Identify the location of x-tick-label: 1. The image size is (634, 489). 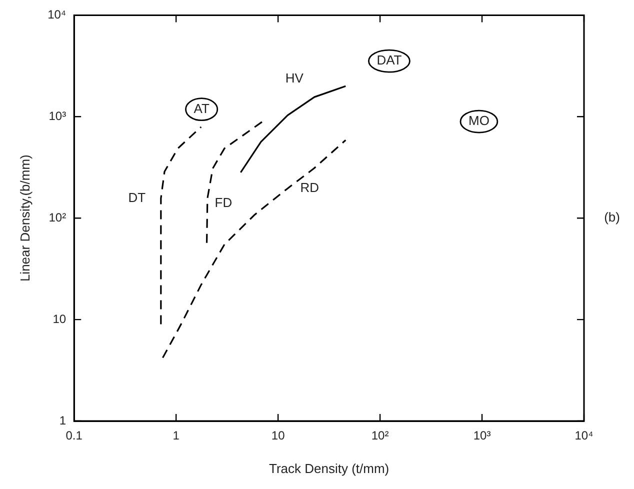
(176, 435).